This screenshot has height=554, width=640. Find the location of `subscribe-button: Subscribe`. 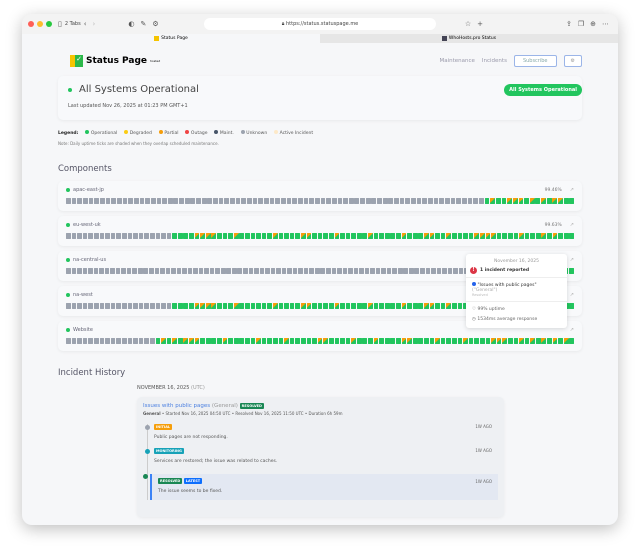

subscribe-button: Subscribe is located at coordinates (535, 61).